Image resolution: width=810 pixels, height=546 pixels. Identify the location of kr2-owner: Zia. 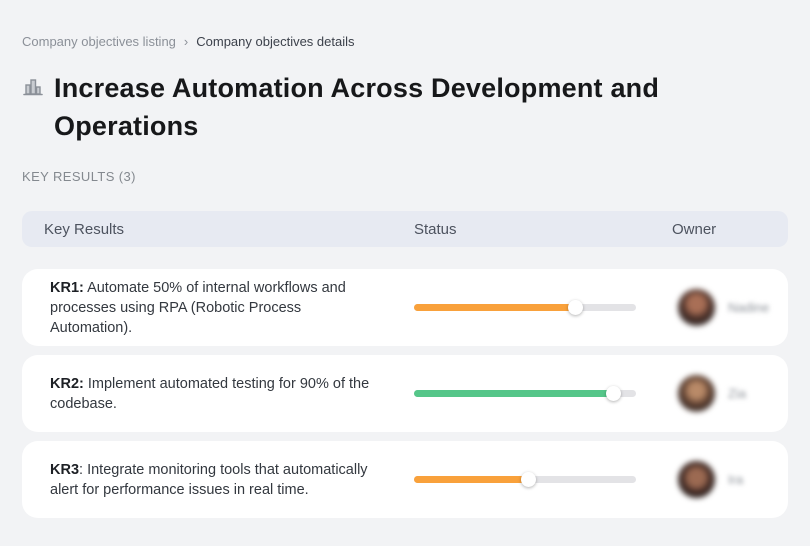
(733, 393).